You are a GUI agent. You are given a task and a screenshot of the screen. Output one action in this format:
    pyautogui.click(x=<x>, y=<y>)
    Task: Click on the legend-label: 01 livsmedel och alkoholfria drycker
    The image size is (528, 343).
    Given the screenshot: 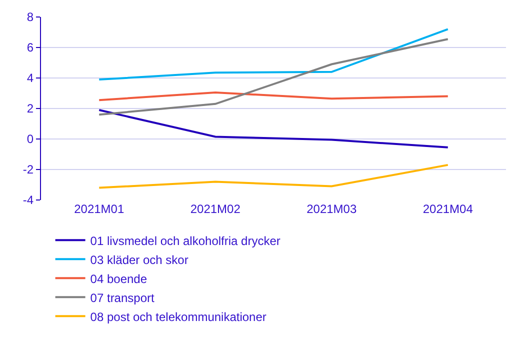 What is the action you would take?
    pyautogui.click(x=185, y=241)
    